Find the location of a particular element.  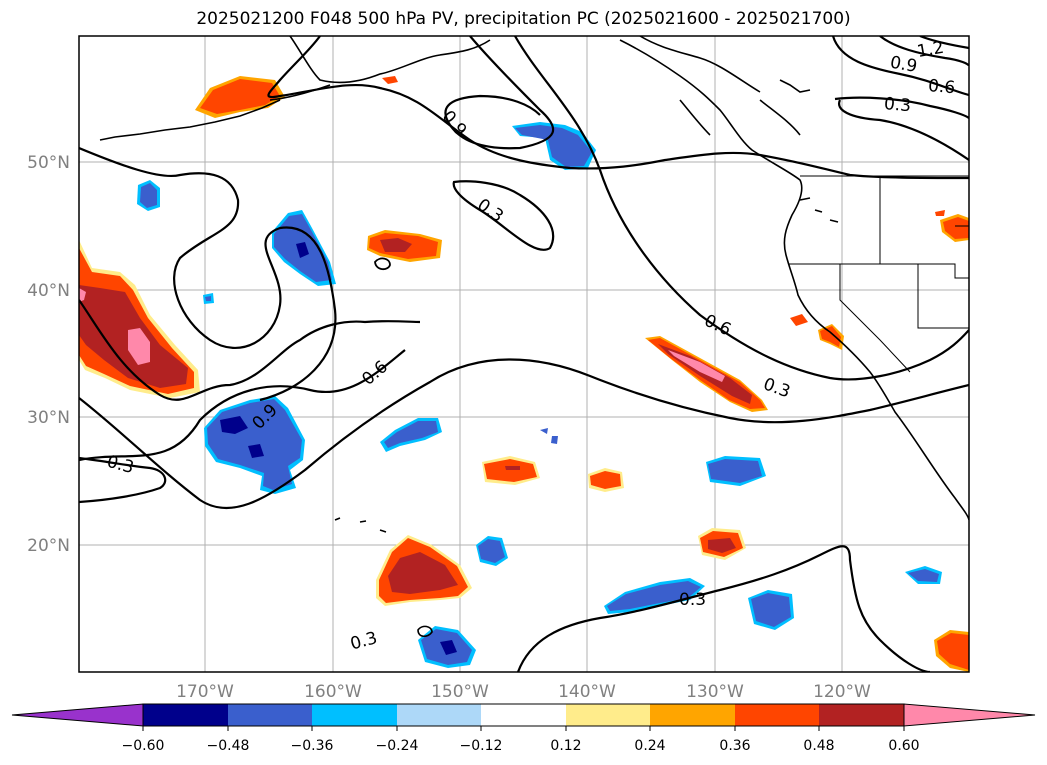

contour-label: 1.2 is located at coordinates (930, 50).